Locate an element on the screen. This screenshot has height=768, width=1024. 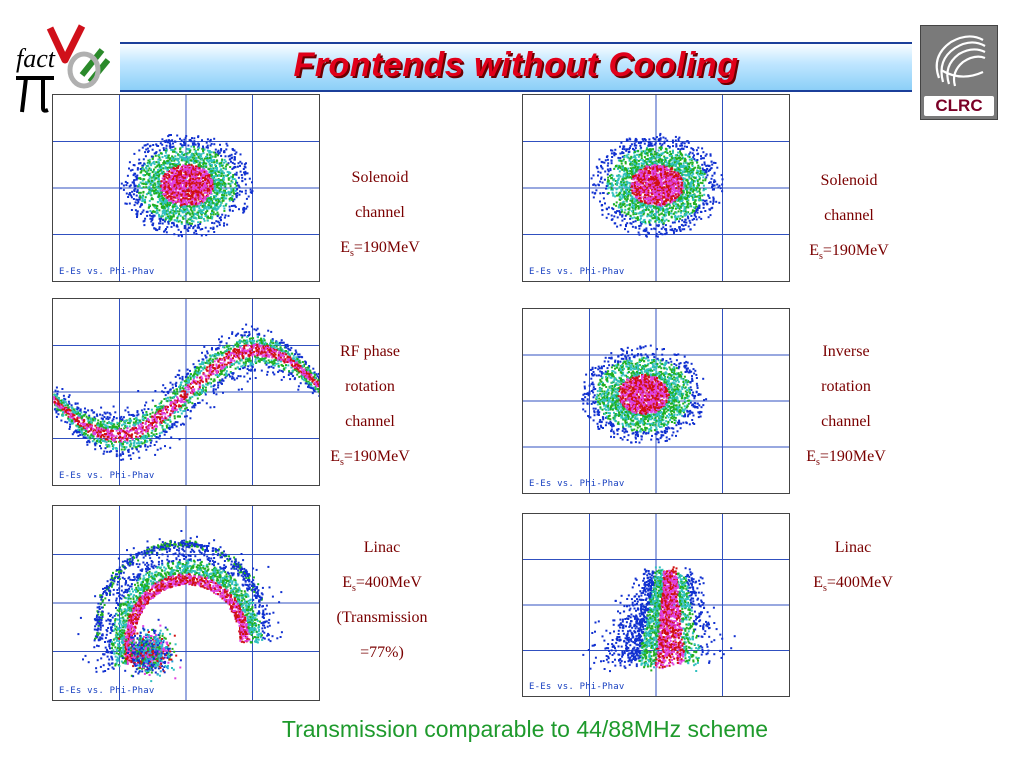
caption-line: (Transmission is located at coordinates (382, 617).